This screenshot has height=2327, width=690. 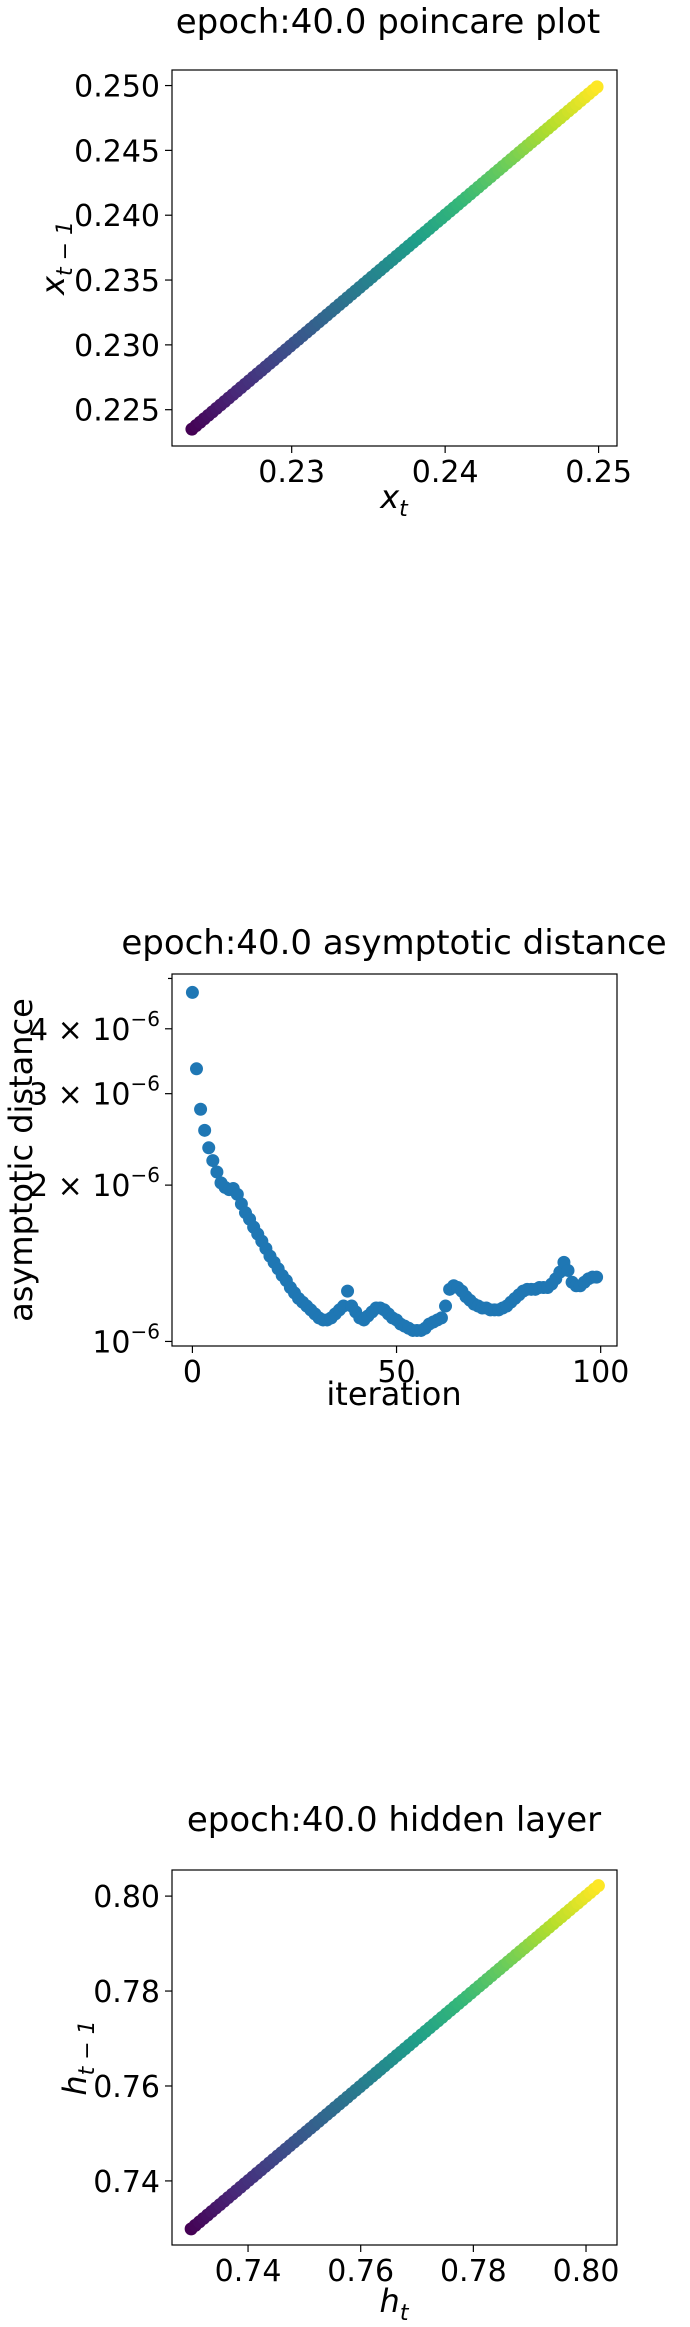 What do you see at coordinates (586, 2271) in the screenshot?
I see `x-tick-label: 0.80` at bounding box center [586, 2271].